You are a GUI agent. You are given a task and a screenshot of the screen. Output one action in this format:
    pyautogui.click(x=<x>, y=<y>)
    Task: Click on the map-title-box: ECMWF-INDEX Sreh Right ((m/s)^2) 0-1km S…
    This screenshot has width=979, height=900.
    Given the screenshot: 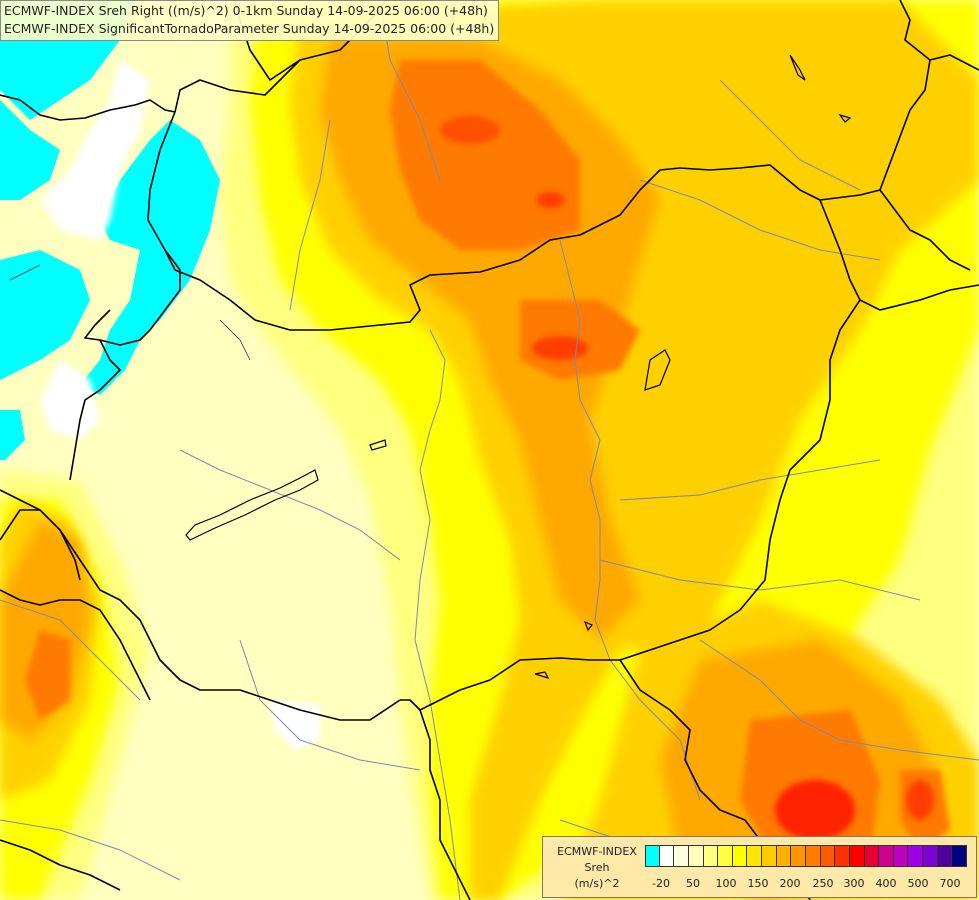 What is the action you would take?
    pyautogui.click(x=250, y=20)
    